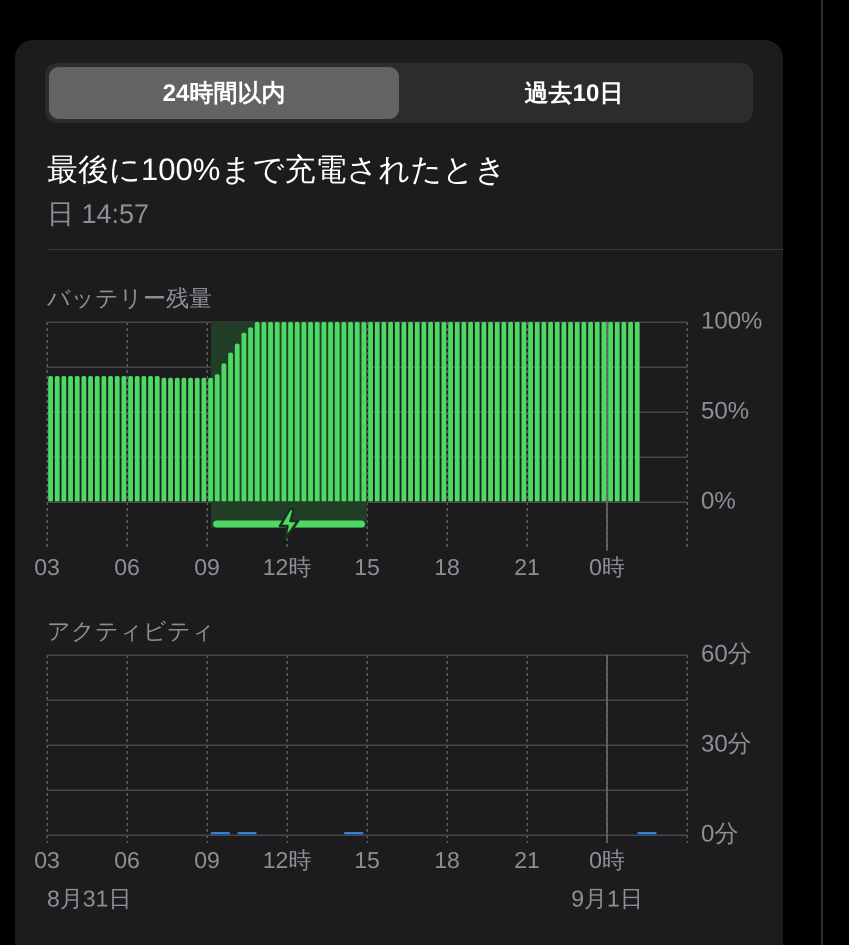 The height and width of the screenshot is (945, 849). Describe the element at coordinates (725, 411) in the screenshot. I see `y-tick-label: 50%` at that location.